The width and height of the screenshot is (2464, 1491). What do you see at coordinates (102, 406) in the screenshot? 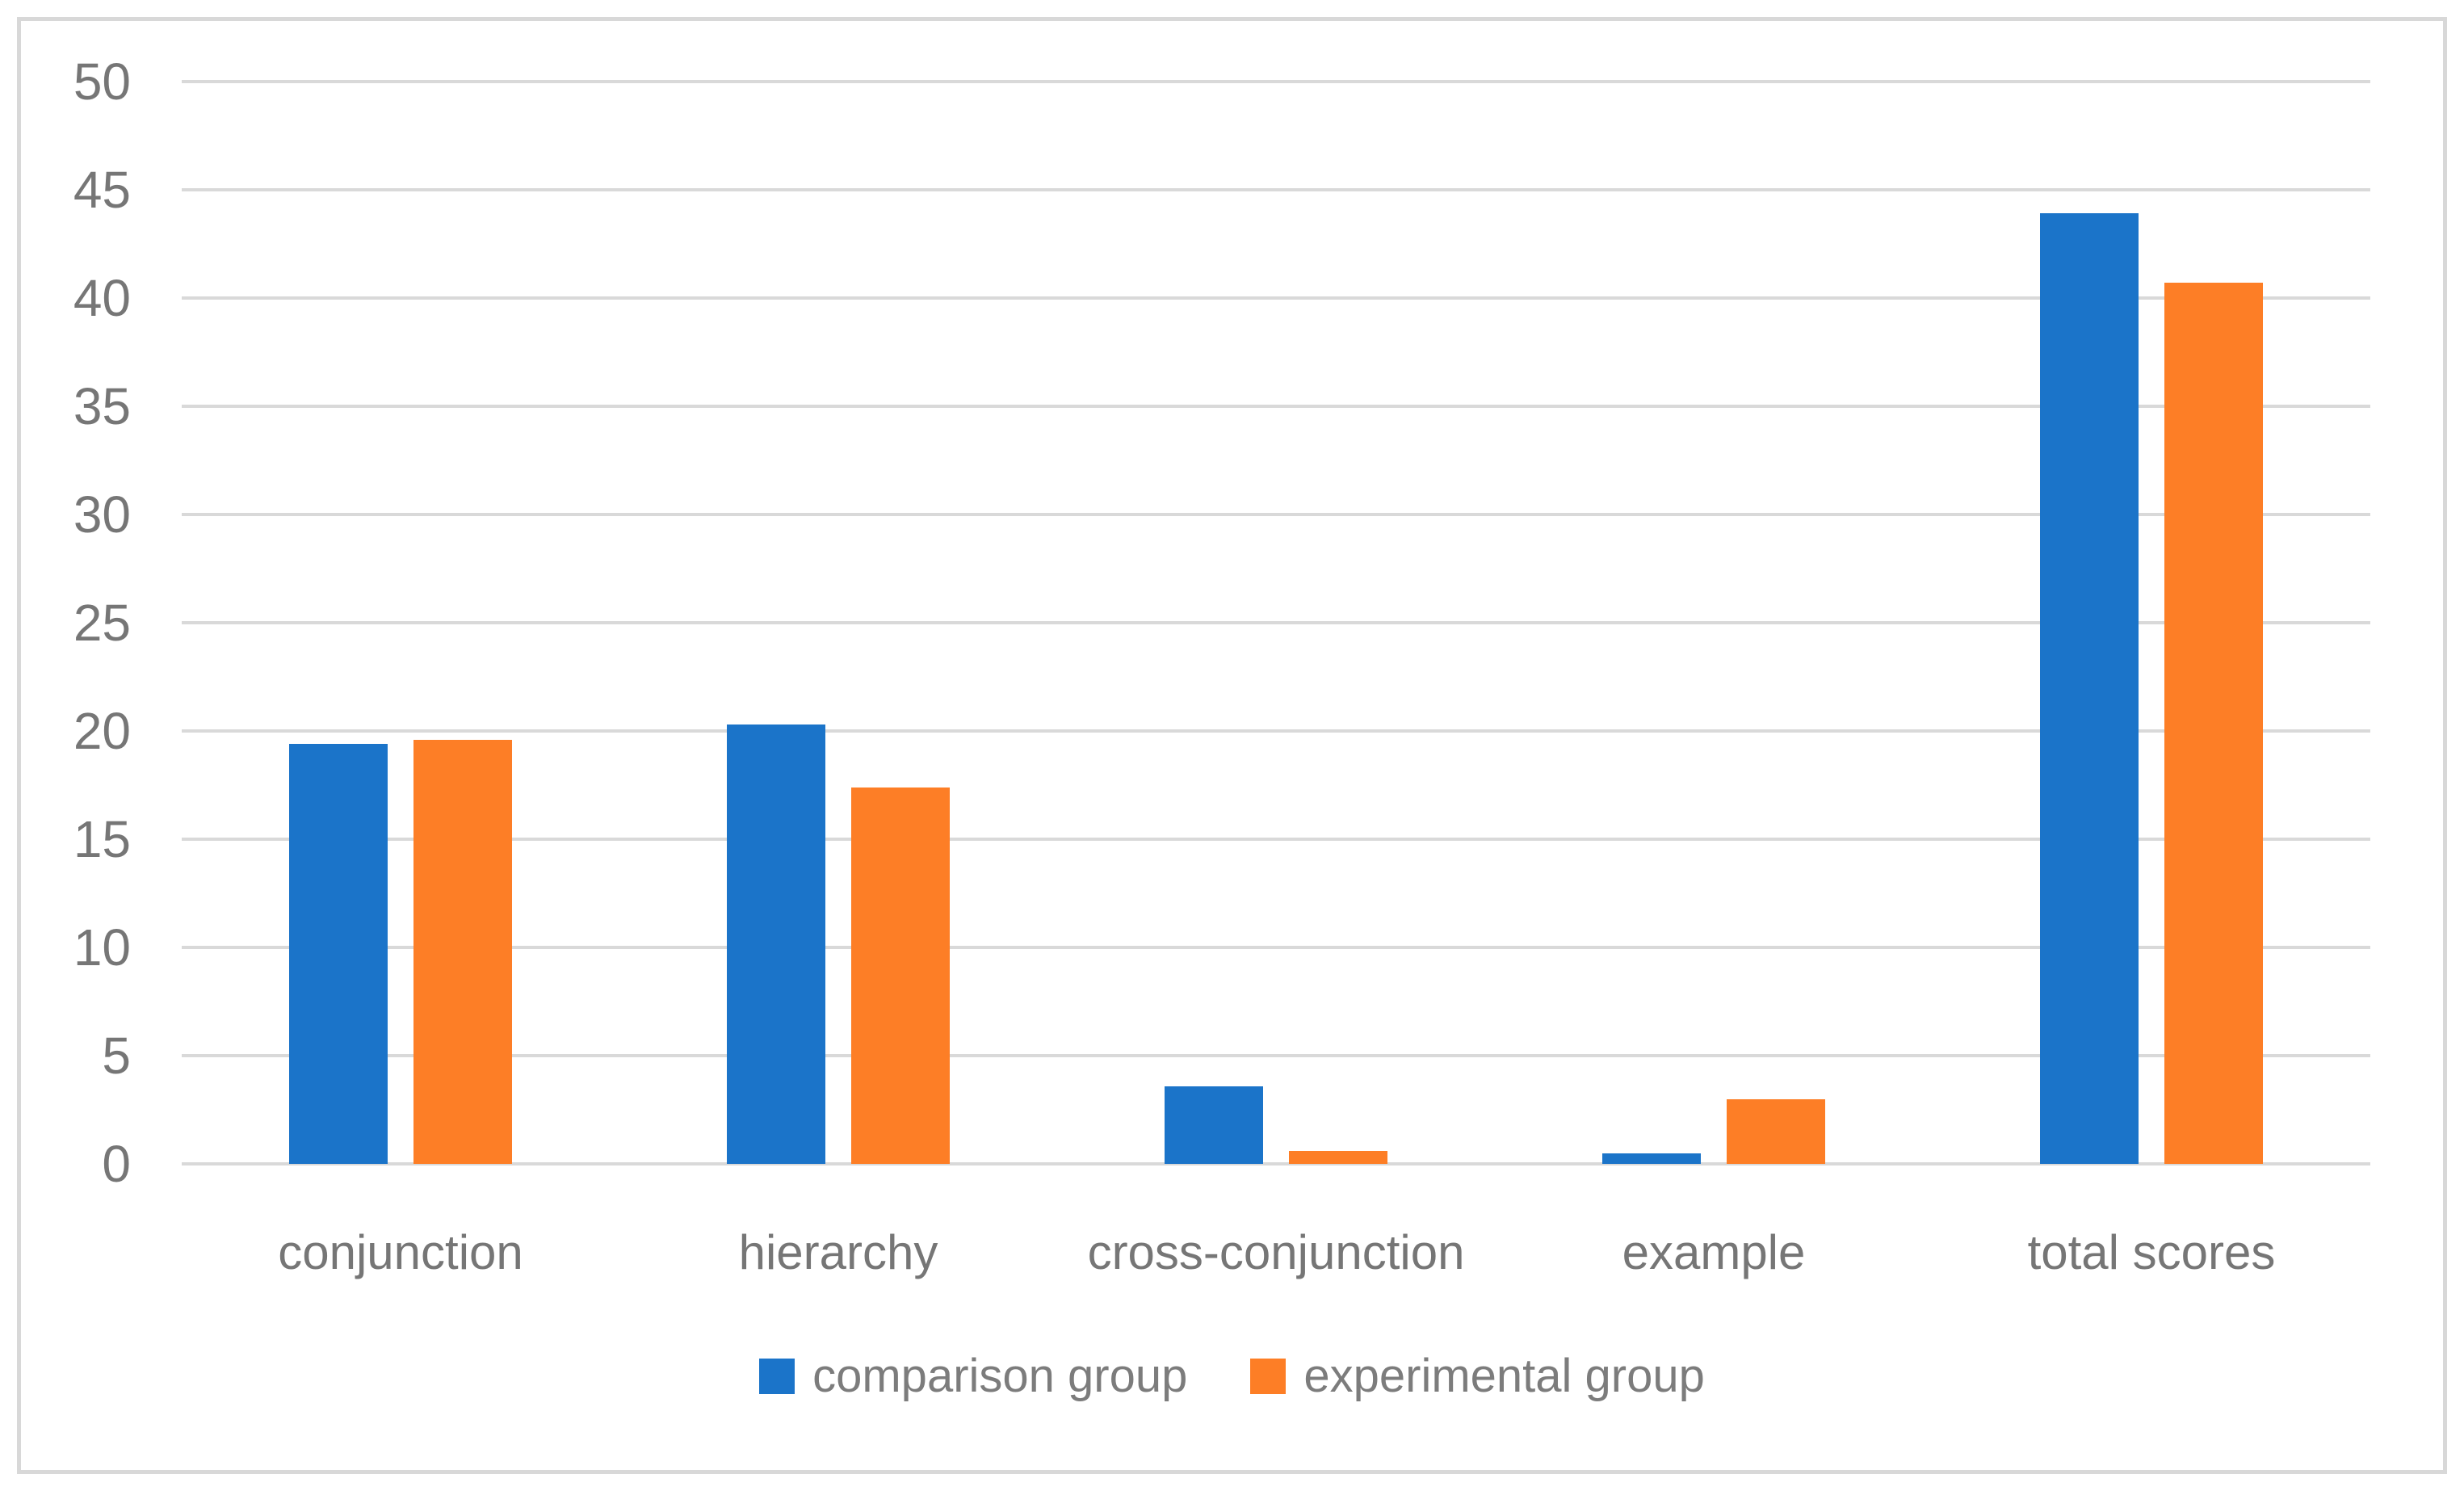
I see `y-tick-label-35: 35` at bounding box center [102, 406].